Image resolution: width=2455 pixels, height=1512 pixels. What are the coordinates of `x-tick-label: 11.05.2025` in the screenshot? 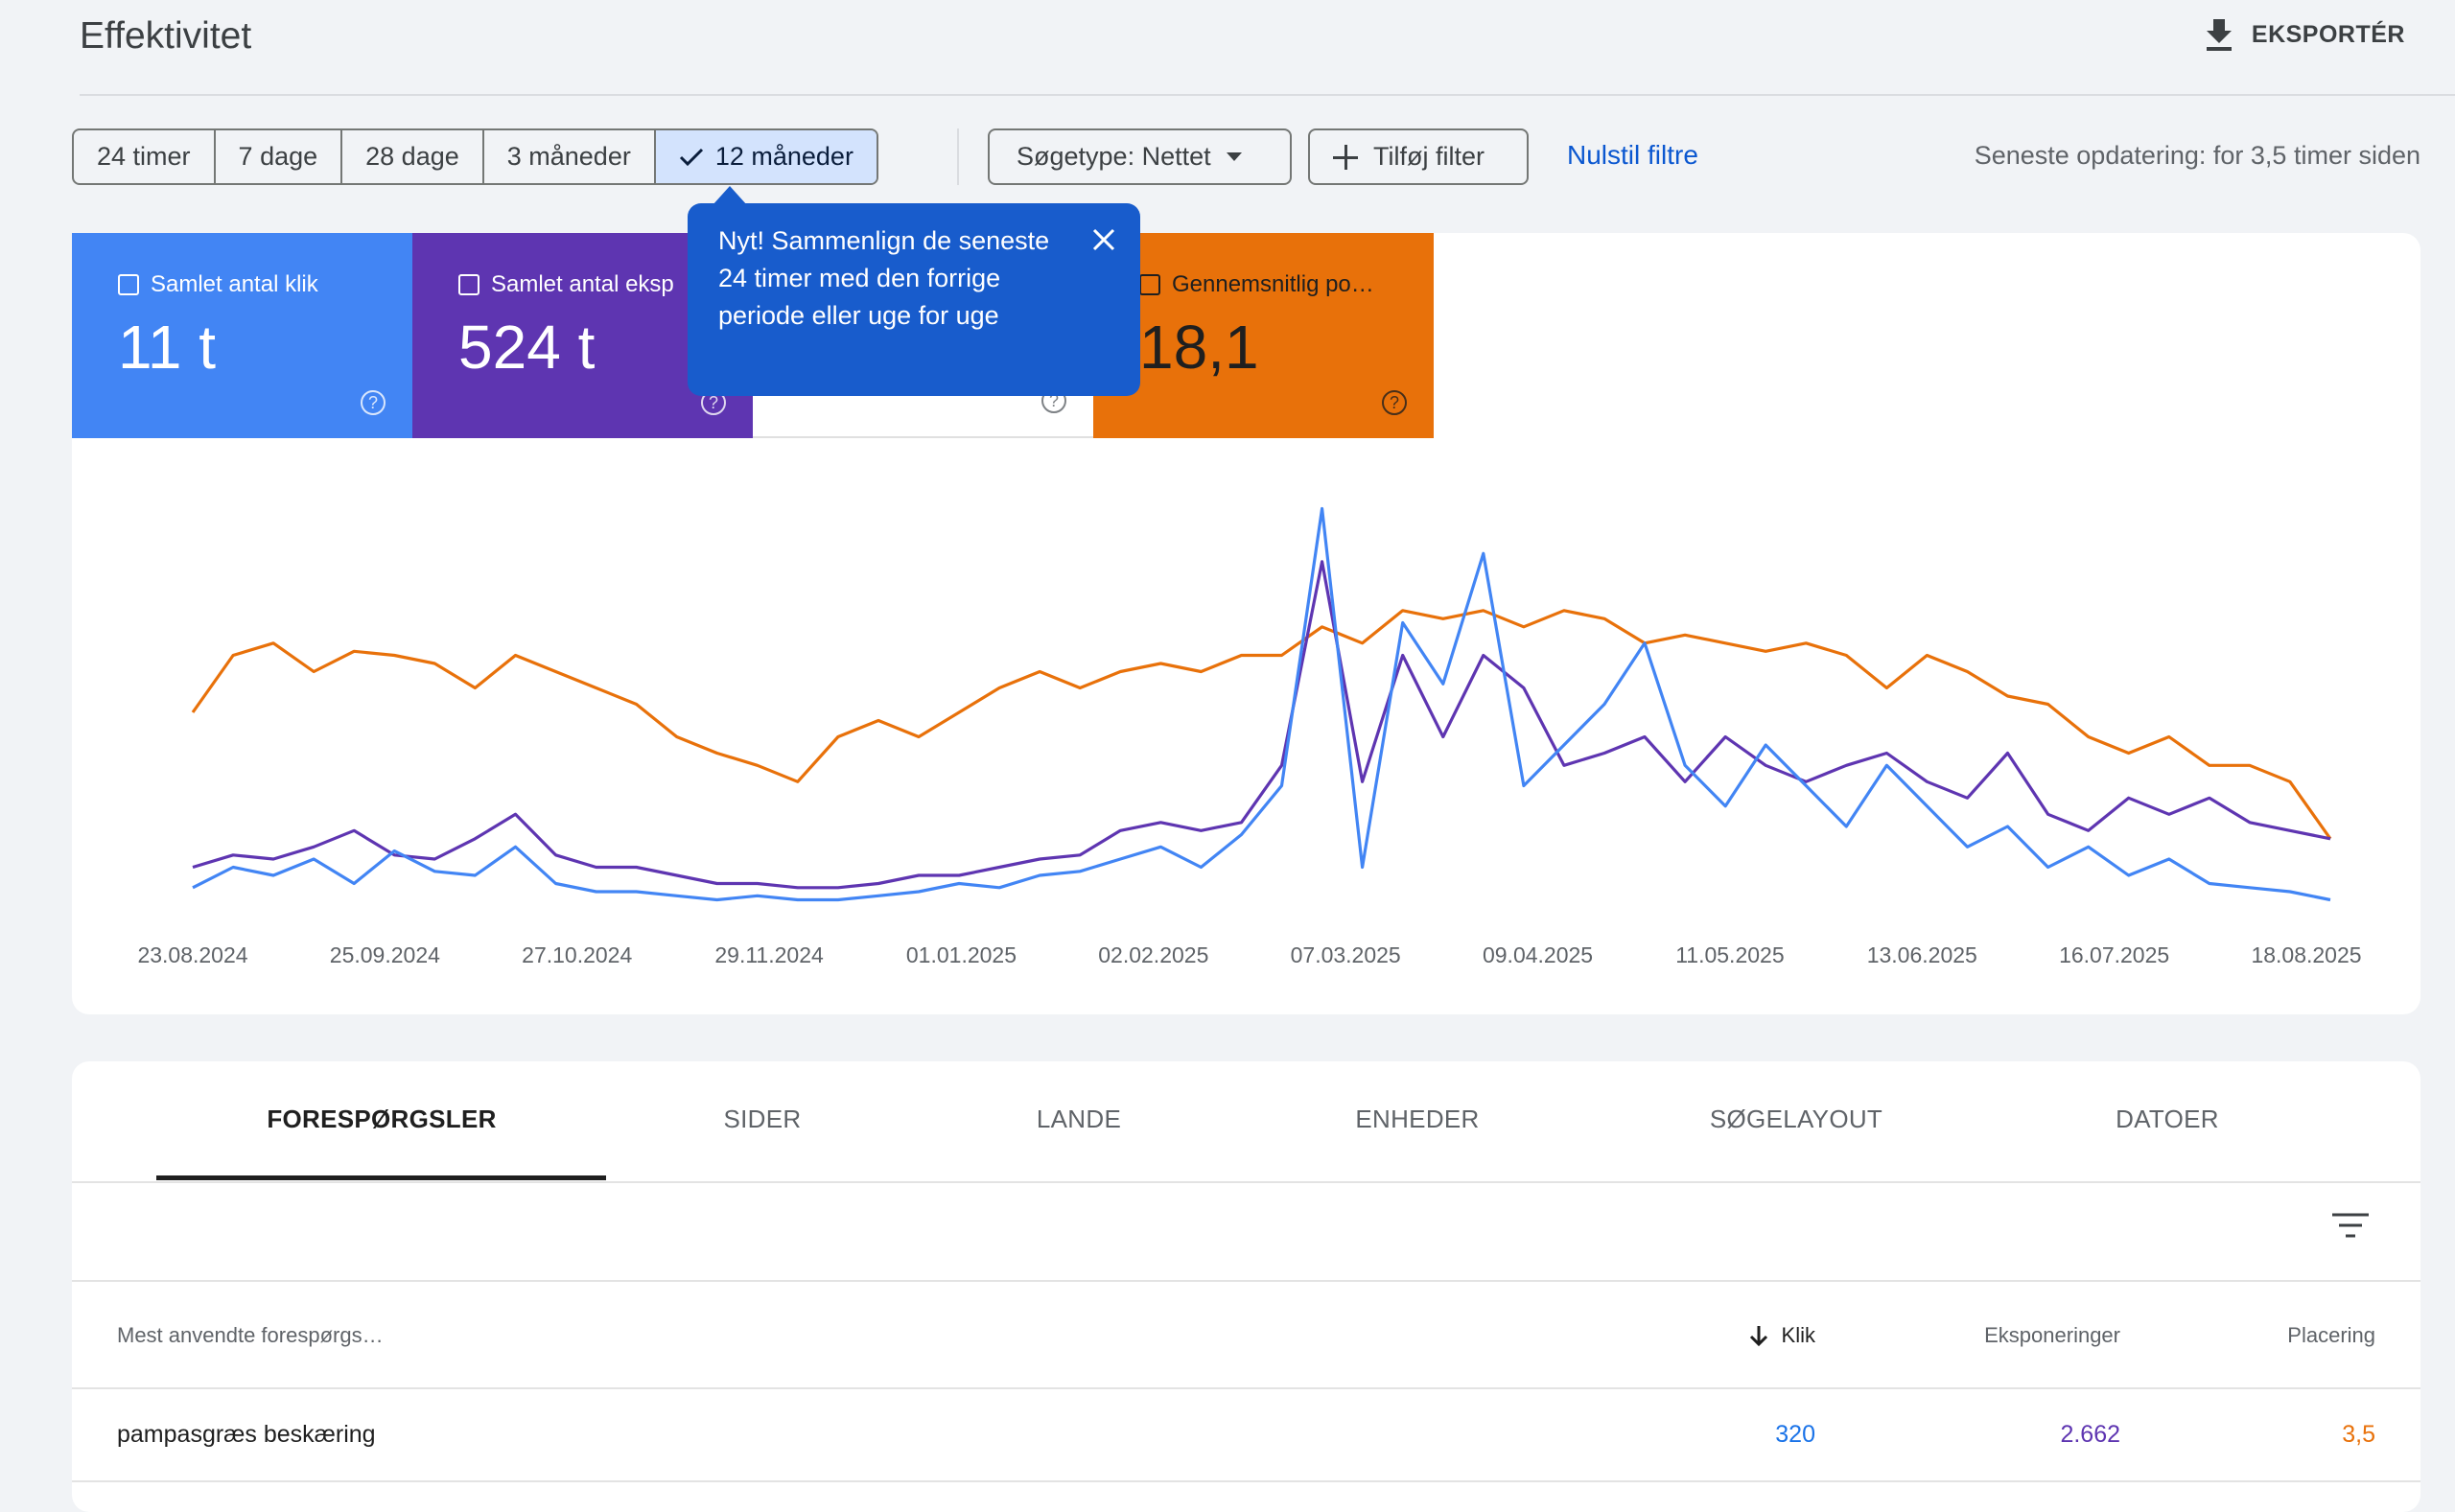 It's located at (1729, 954).